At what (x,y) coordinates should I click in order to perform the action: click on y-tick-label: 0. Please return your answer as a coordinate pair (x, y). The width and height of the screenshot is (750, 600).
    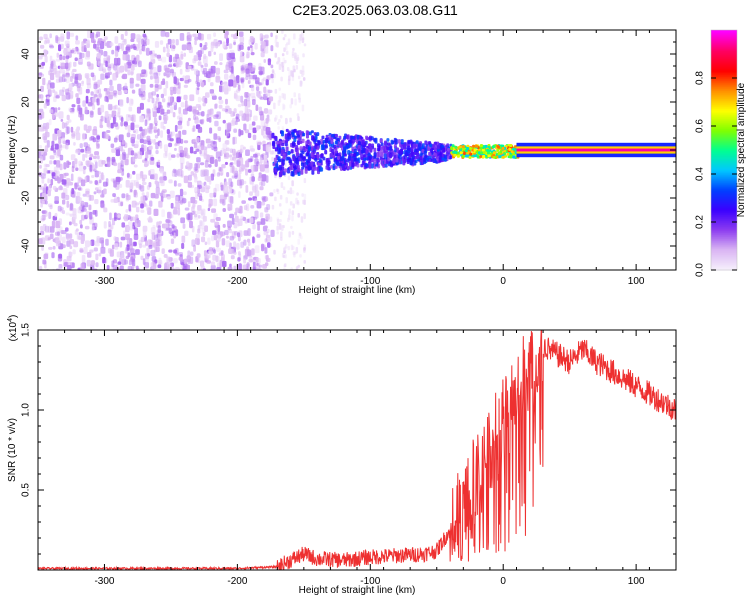
    Looking at the image, I should click on (26, 150).